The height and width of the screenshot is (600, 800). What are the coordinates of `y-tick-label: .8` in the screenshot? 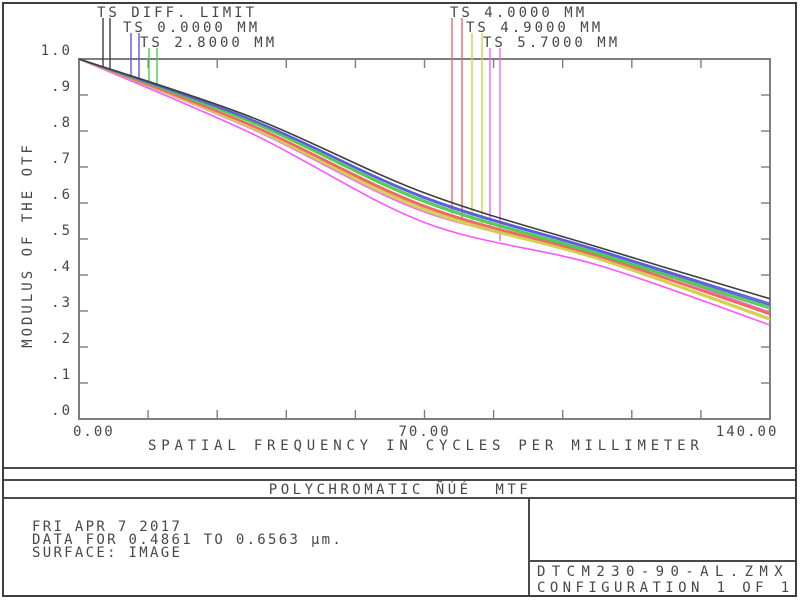 It's located at (61, 123).